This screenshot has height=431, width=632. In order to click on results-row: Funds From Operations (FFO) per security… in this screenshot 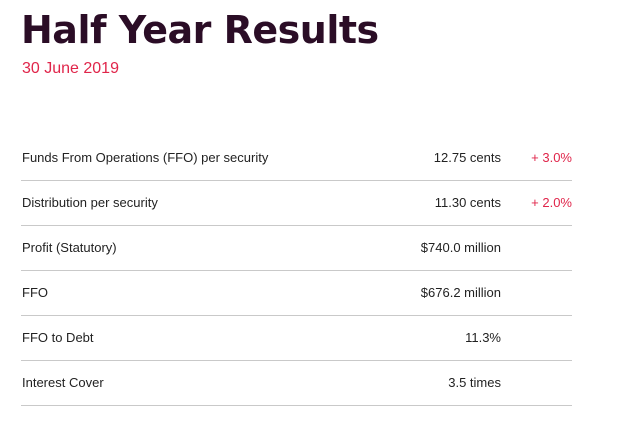, I will do `click(296, 158)`.